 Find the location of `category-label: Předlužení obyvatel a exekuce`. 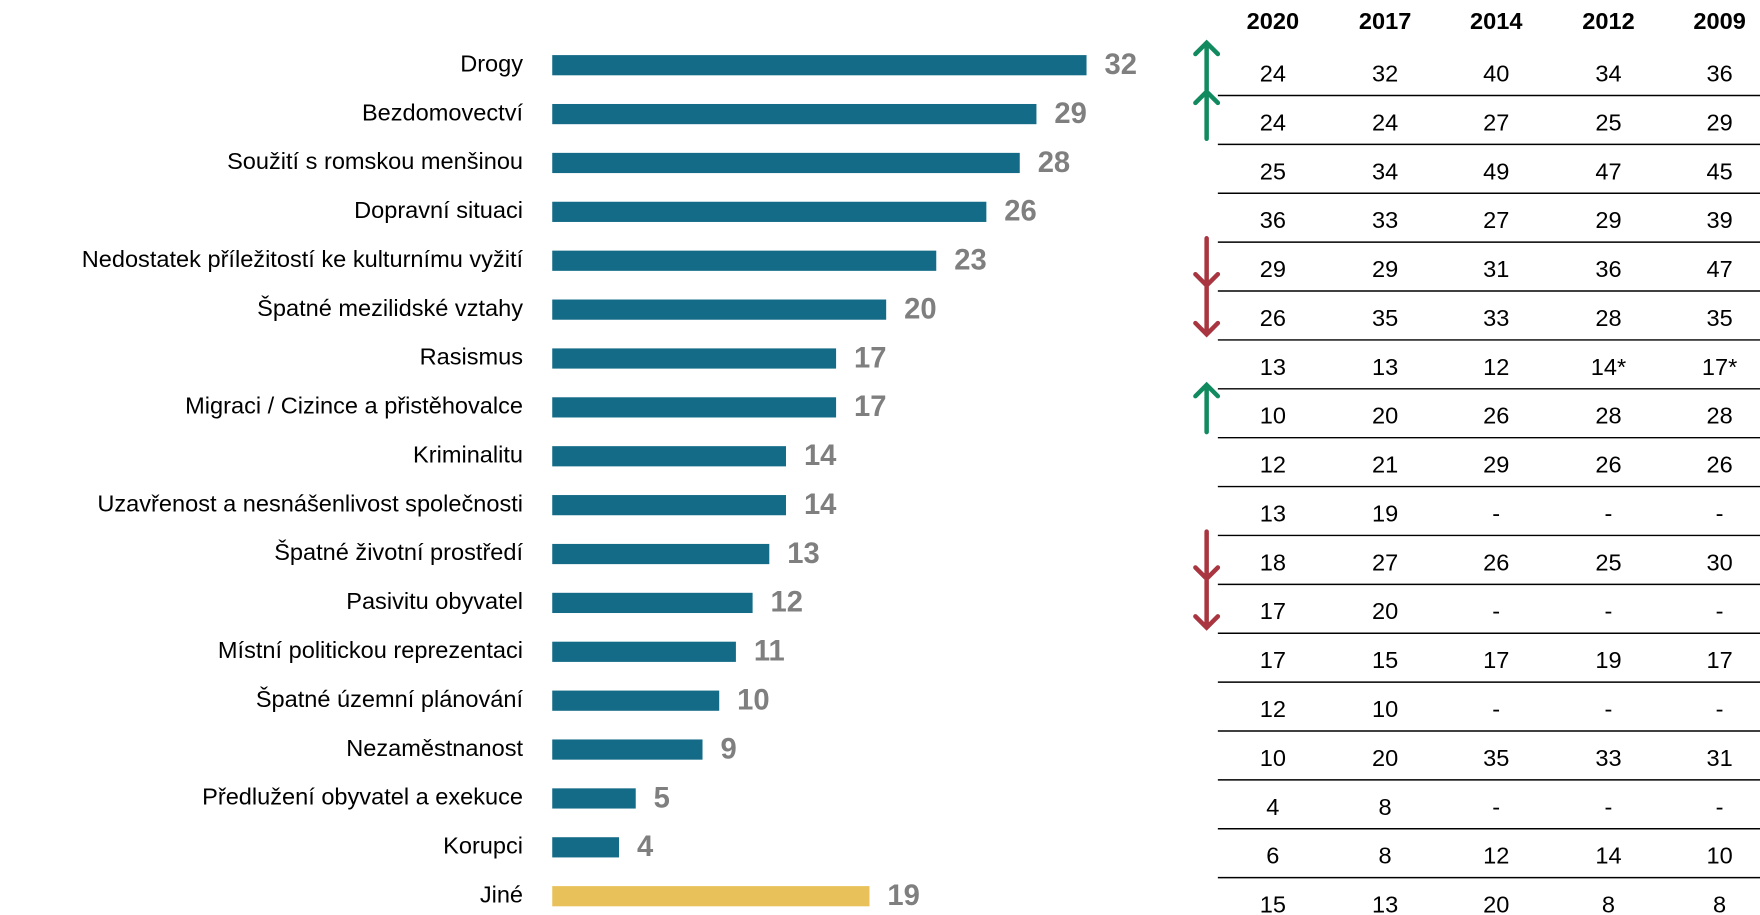

category-label: Předlužení obyvatel a exekuce is located at coordinates (362, 797).